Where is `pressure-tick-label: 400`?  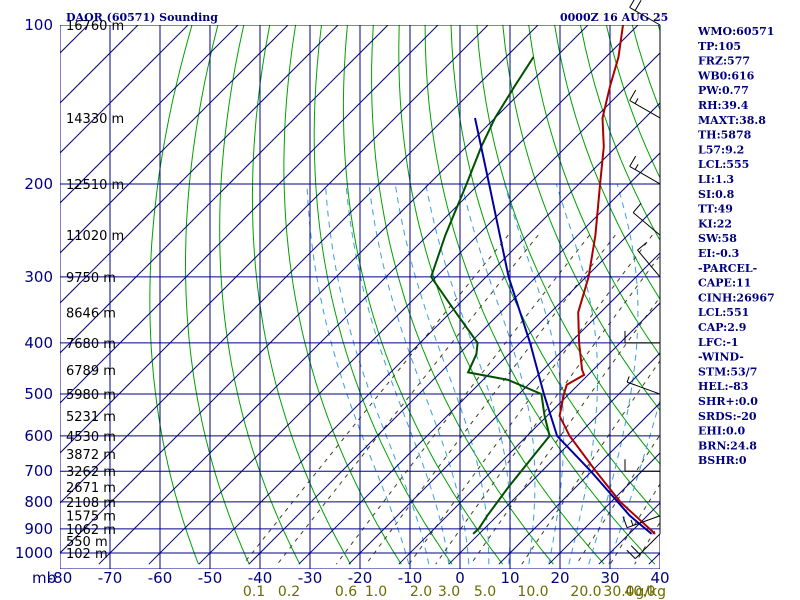 pressure-tick-label: 400 is located at coordinates (38, 343).